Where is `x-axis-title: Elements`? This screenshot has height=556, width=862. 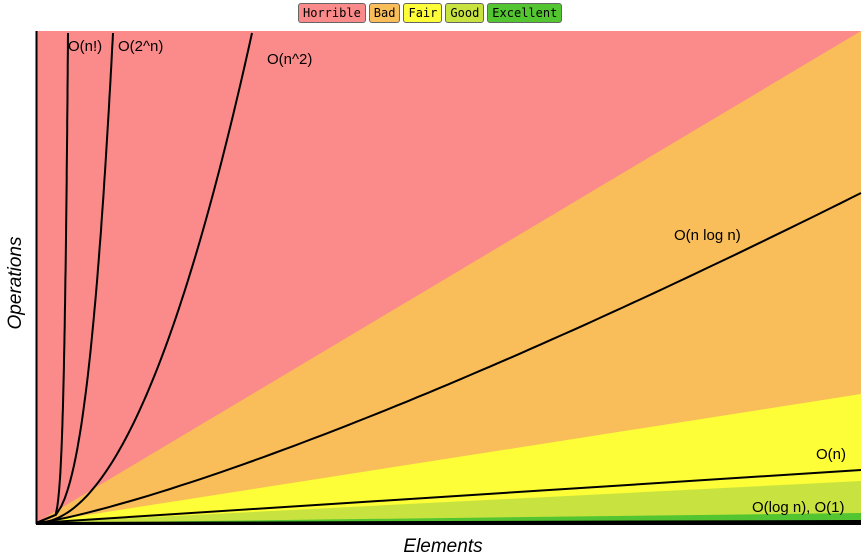 x-axis-title: Elements is located at coordinates (443, 546).